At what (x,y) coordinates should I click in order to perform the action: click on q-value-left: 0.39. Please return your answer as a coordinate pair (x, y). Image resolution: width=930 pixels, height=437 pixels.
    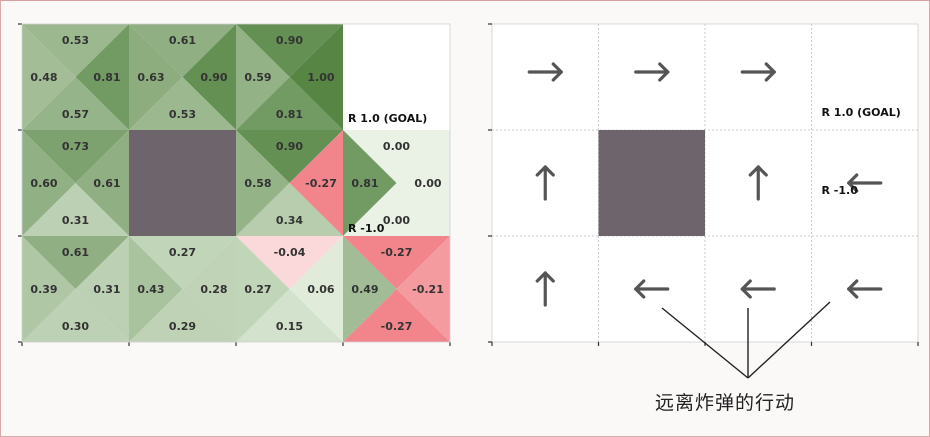
    Looking at the image, I should click on (43, 289).